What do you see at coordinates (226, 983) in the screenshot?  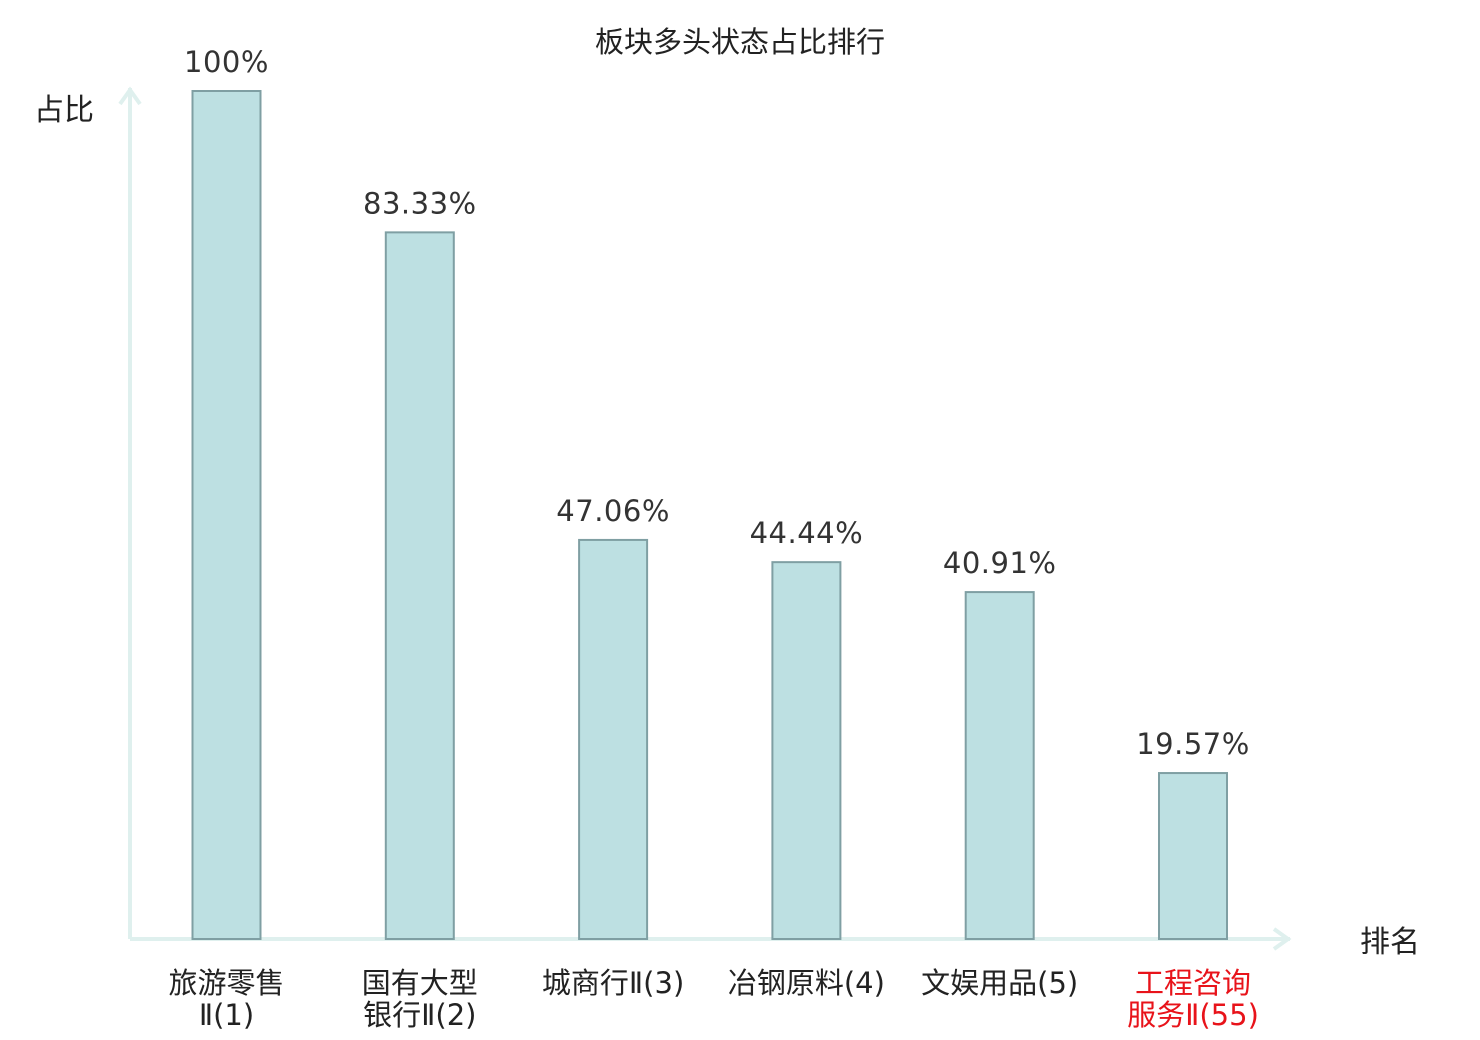 I see `x-tick-label: 旅游零售` at bounding box center [226, 983].